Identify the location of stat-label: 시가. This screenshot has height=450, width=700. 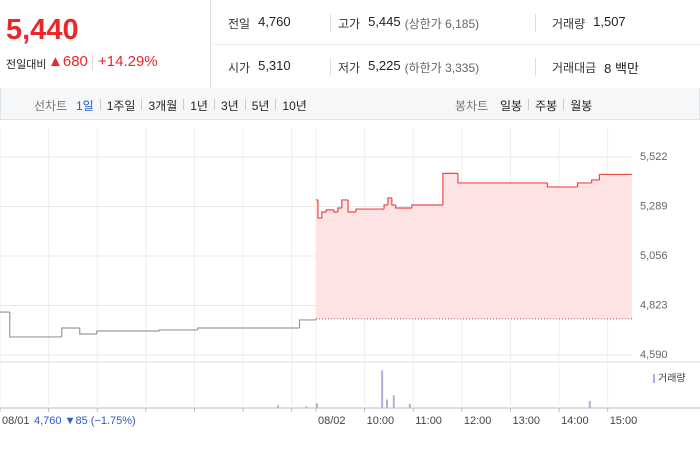
(239, 68).